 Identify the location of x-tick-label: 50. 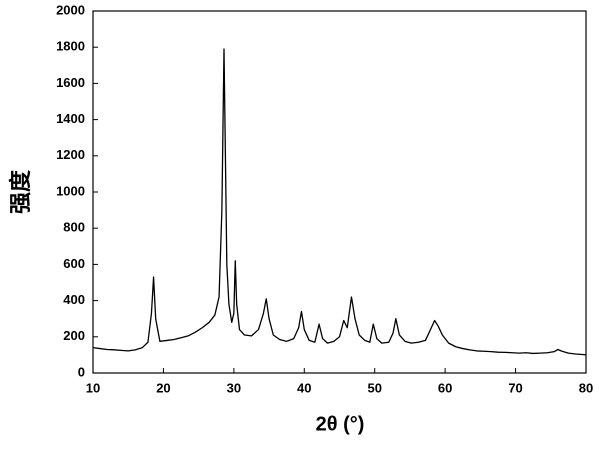
(374, 387).